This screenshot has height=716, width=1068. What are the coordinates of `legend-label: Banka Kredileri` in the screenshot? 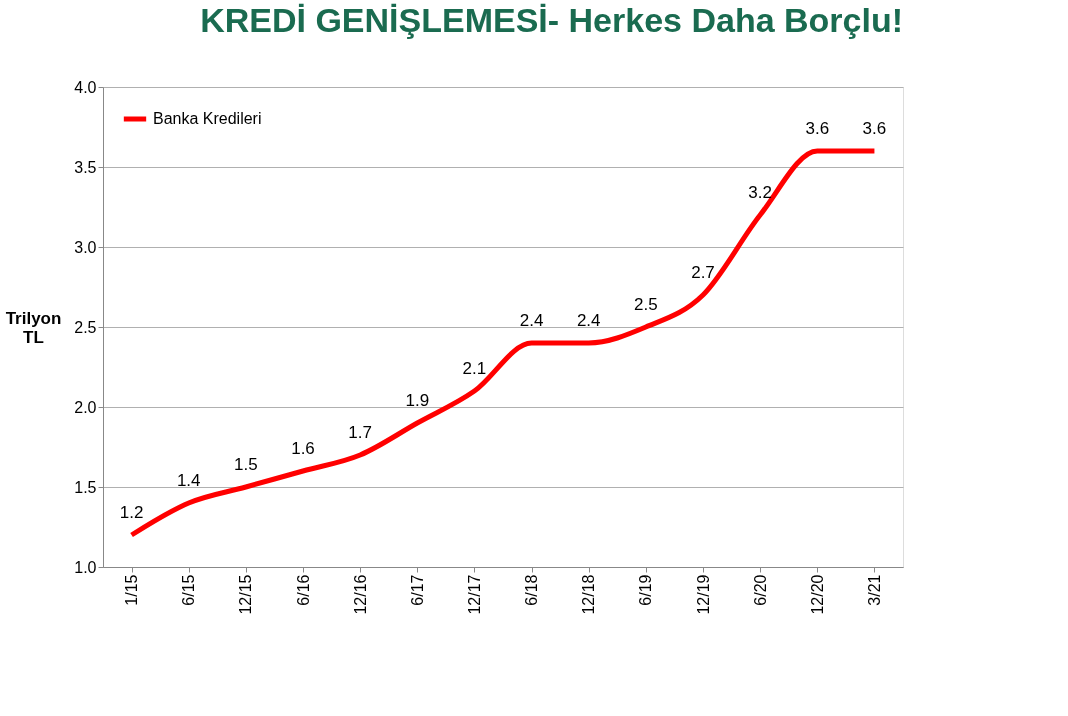 It's located at (207, 118).